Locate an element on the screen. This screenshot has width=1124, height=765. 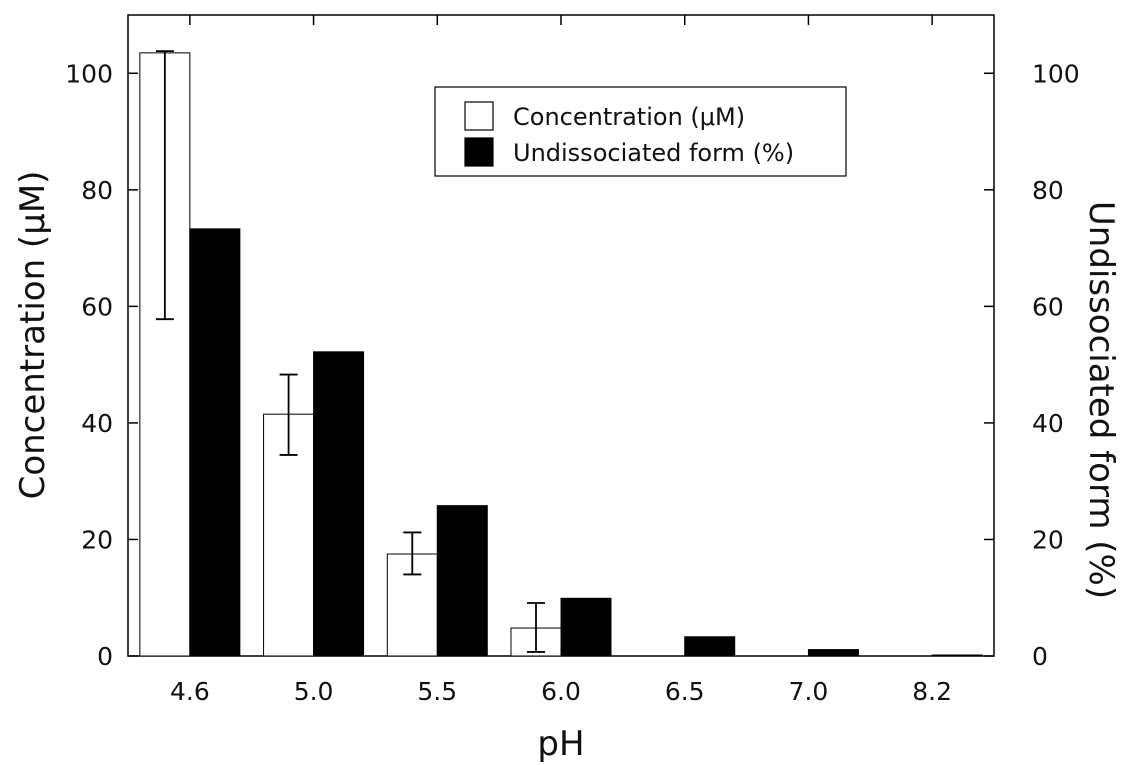
x-tick-label: 4.6 is located at coordinates (190, 691).